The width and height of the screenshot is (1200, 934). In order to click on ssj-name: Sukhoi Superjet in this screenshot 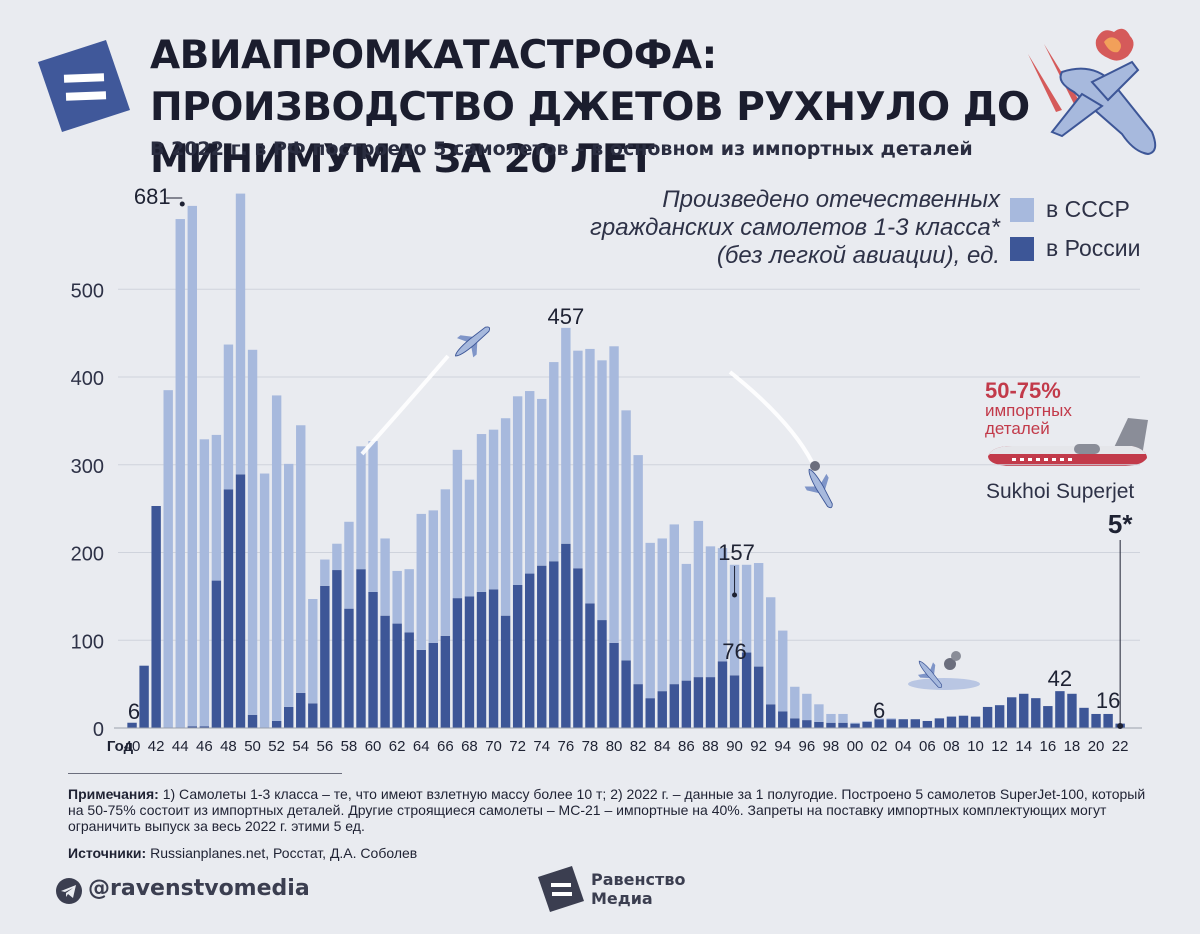, I will do `click(1060, 491)`.